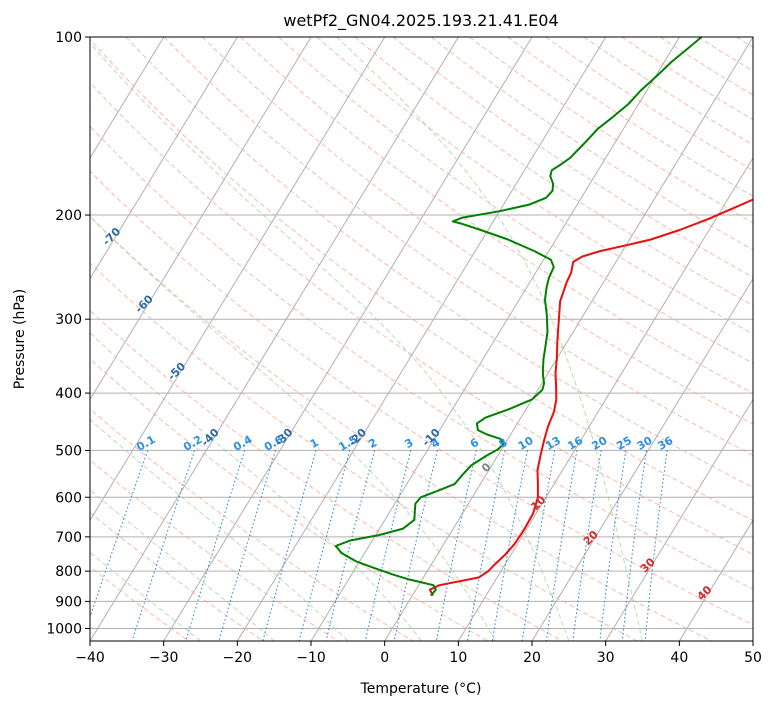 Image resolution: width=775 pixels, height=708 pixels. Describe the element at coordinates (68, 538) in the screenshot. I see `y-tick-label: 700` at that location.